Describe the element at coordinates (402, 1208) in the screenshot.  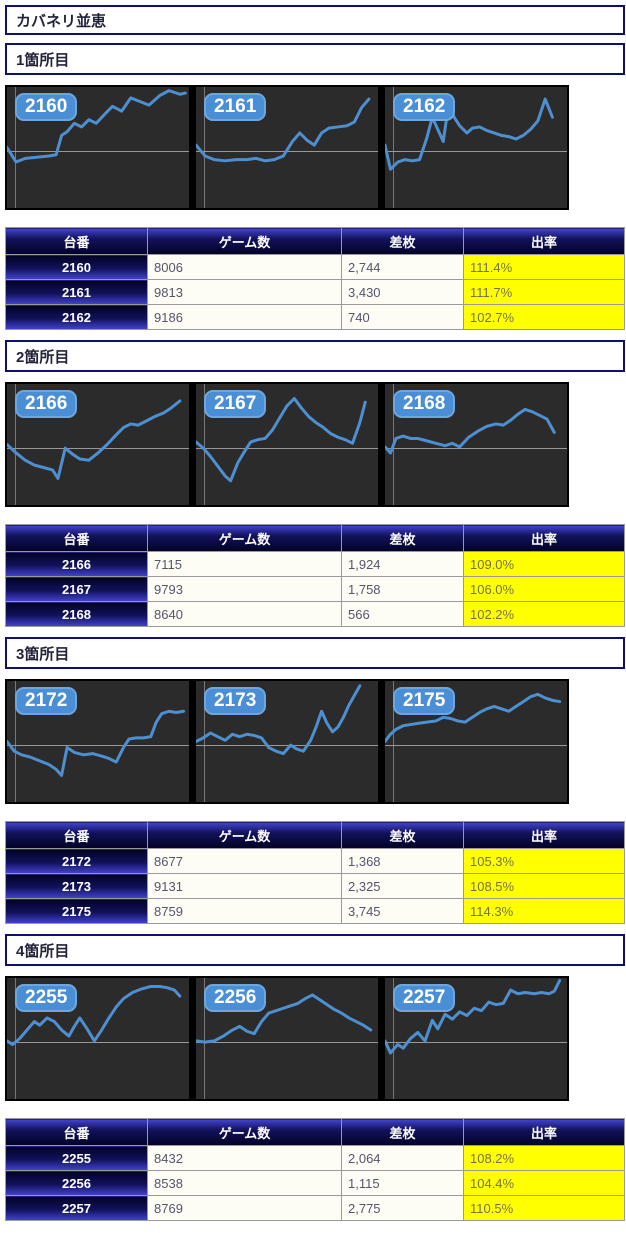
I see `diff-cell: 2,775` at that location.